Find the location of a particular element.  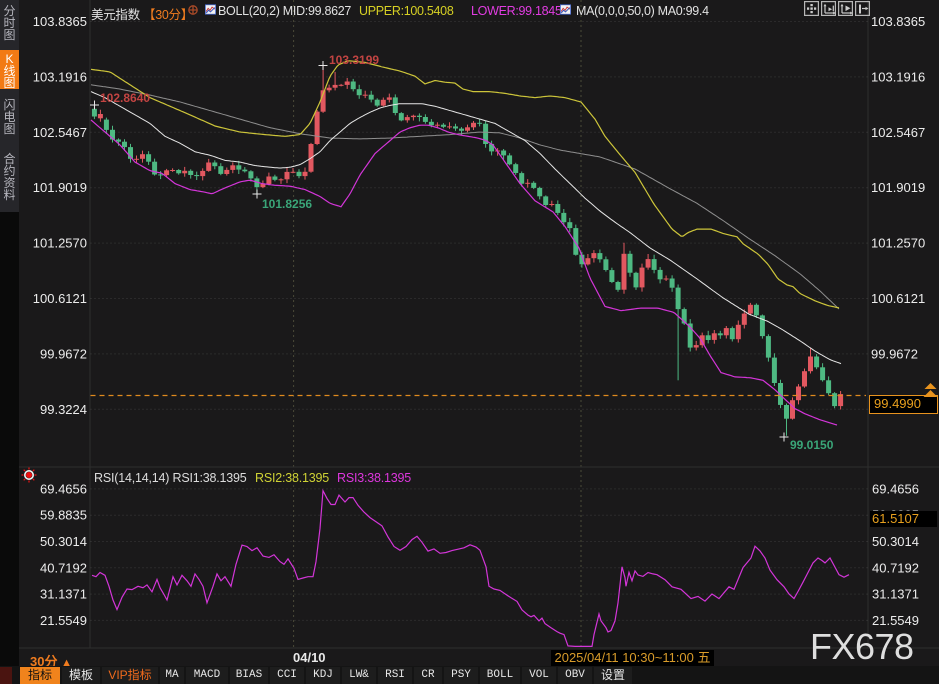

svg-text: 99.0150 is located at coordinates (812, 445).